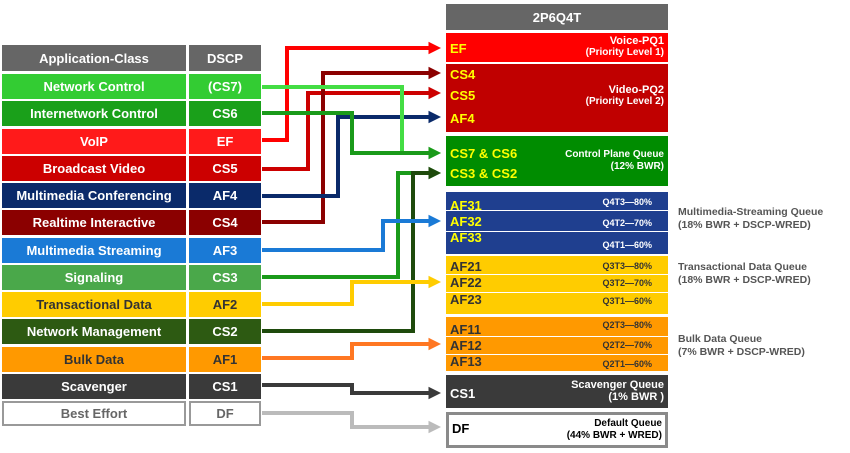 This screenshot has width=850, height=453. What do you see at coordinates (225, 304) in the screenshot?
I see `dscp-transactional-data: AF2` at bounding box center [225, 304].